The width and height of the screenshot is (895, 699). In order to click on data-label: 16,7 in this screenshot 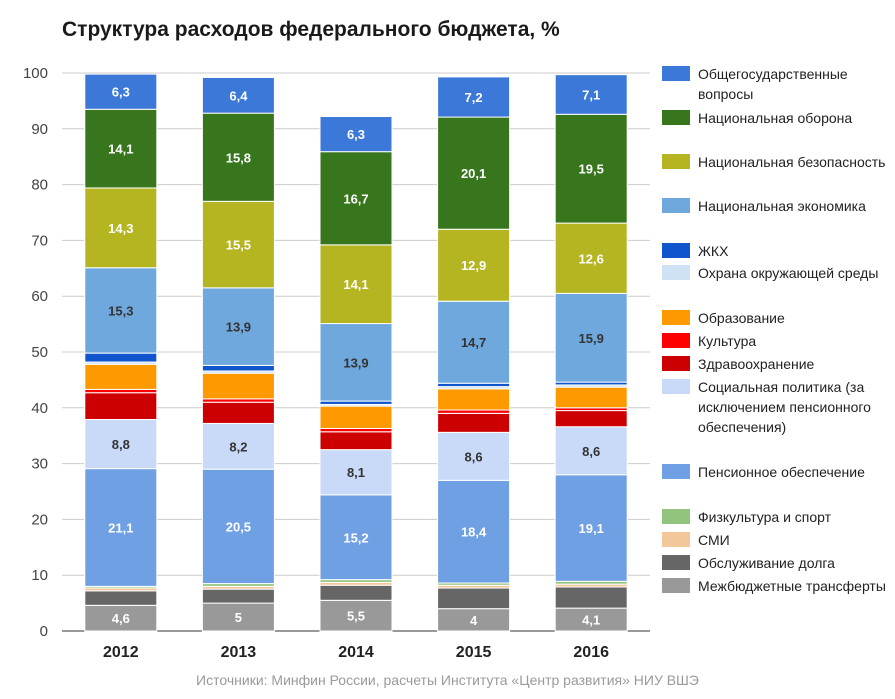, I will do `click(355, 198)`.